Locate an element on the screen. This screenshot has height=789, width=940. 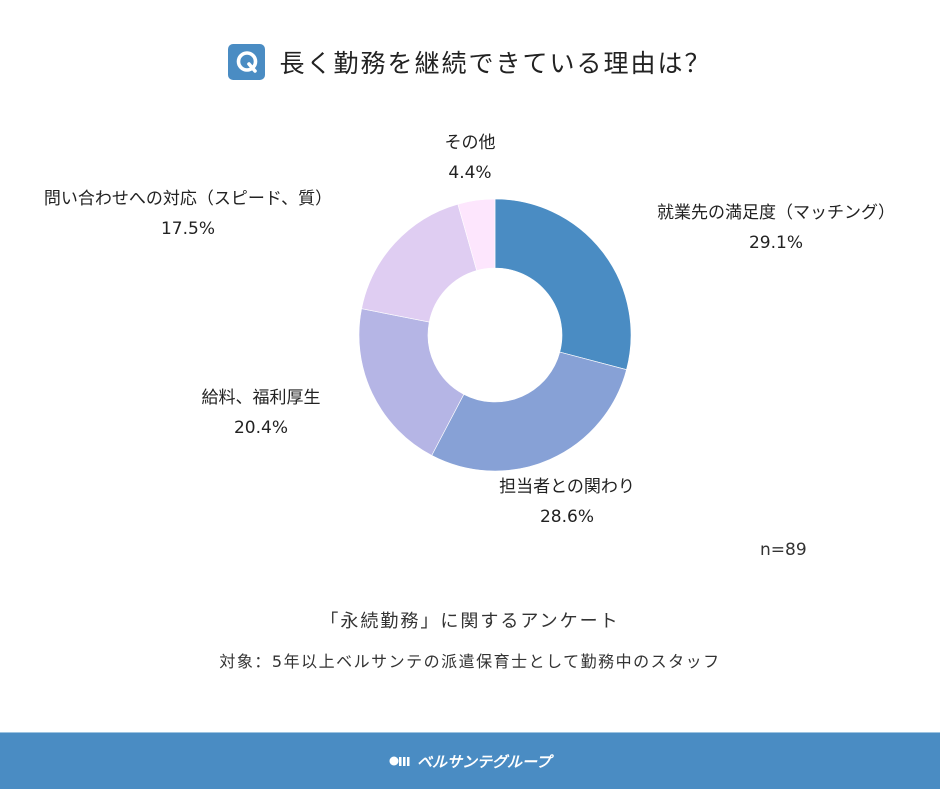
donut-chart is located at coordinates (495, 335).